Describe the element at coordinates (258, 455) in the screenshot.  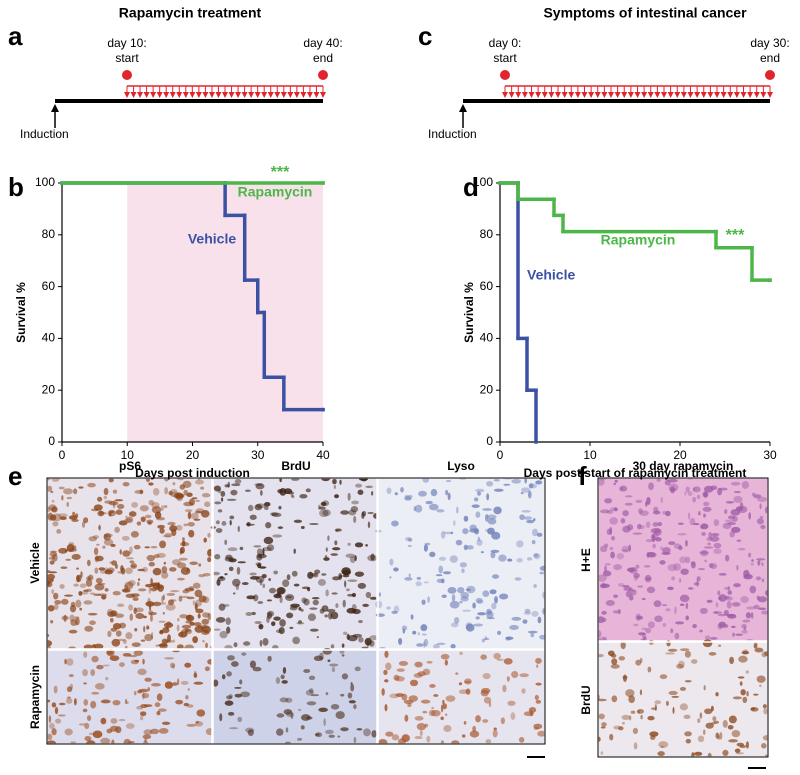
I see `x-tick-label: 30` at that location.